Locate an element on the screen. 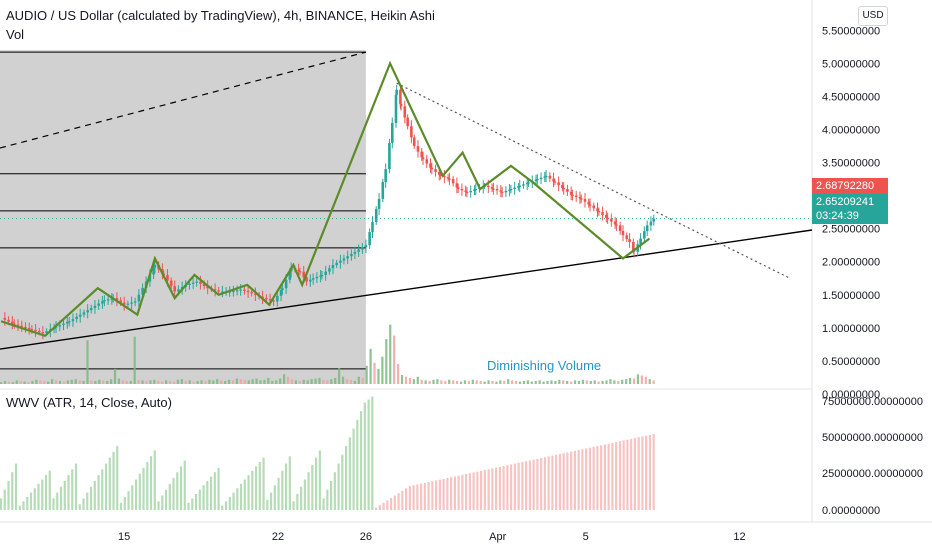 The height and width of the screenshot is (550, 932). wwv-bars is located at coordinates (327, 453).